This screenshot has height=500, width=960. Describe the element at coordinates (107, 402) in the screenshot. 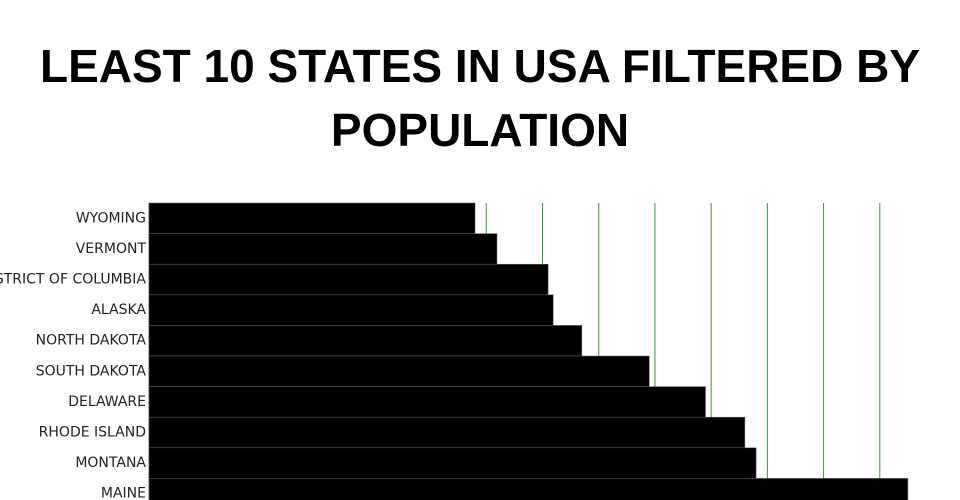

I see `y-tick-label: DELAWARE` at that location.